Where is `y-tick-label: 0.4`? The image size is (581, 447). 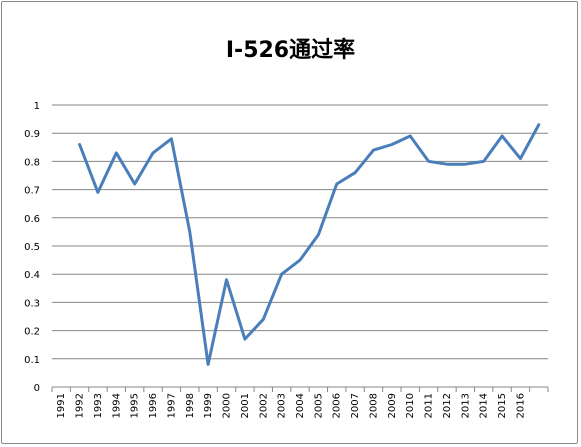 y-tick-label: 0.4 is located at coordinates (32, 275).